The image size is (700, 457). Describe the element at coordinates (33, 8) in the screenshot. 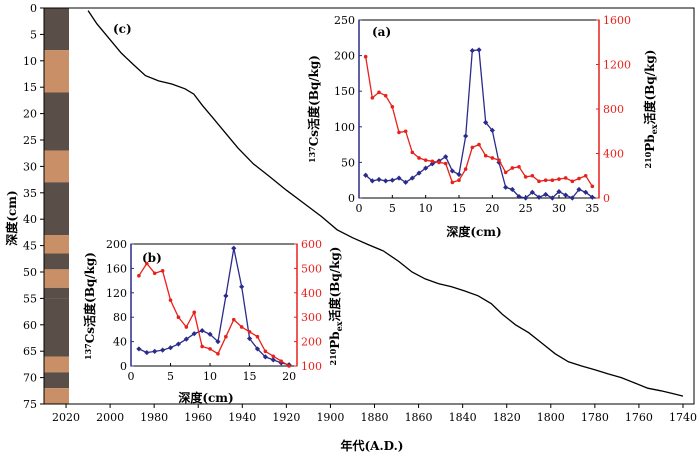

I see `y-tick-label: 0` at that location.